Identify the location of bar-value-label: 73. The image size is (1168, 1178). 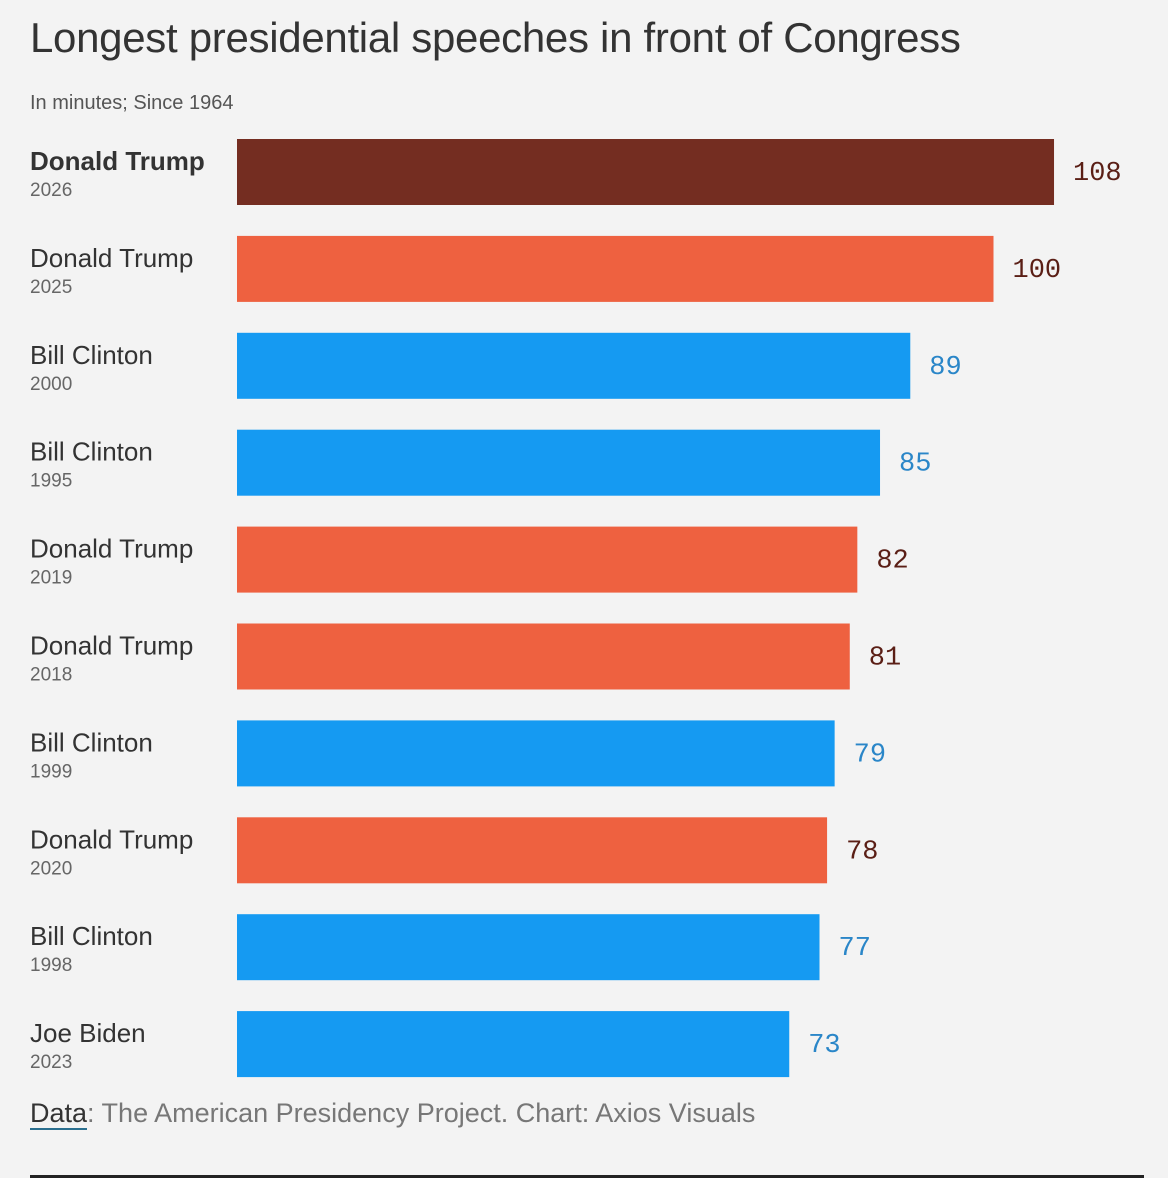
(824, 1046).